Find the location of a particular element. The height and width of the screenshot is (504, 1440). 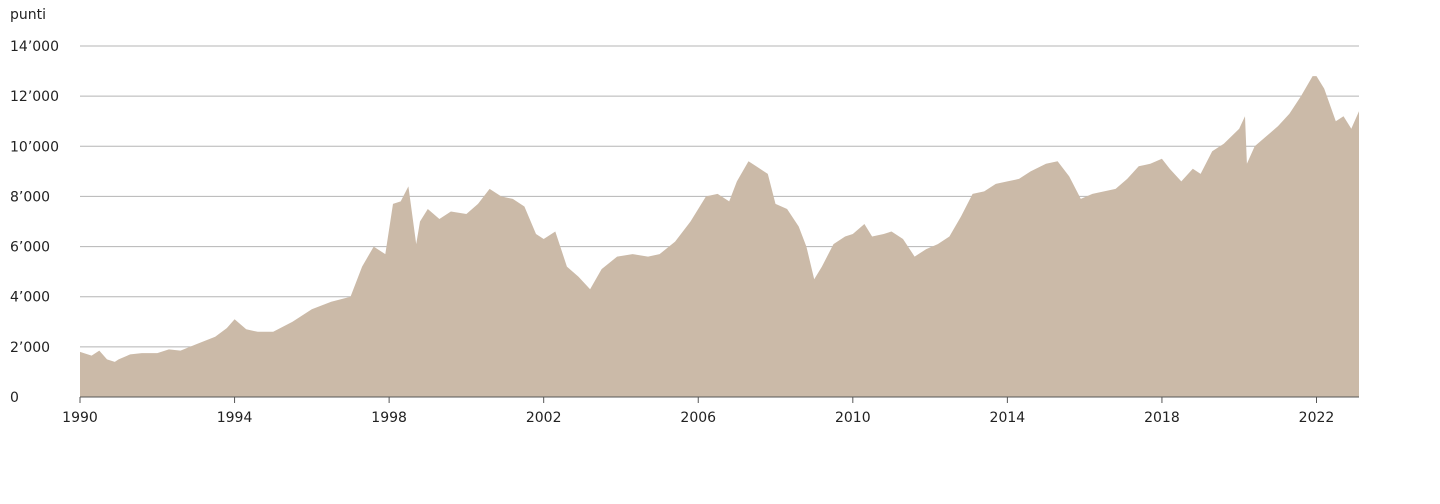

x-ticks: 1990 1994 1998 2002 2006 2010 2014 2018 2022 is located at coordinates (698, 411).